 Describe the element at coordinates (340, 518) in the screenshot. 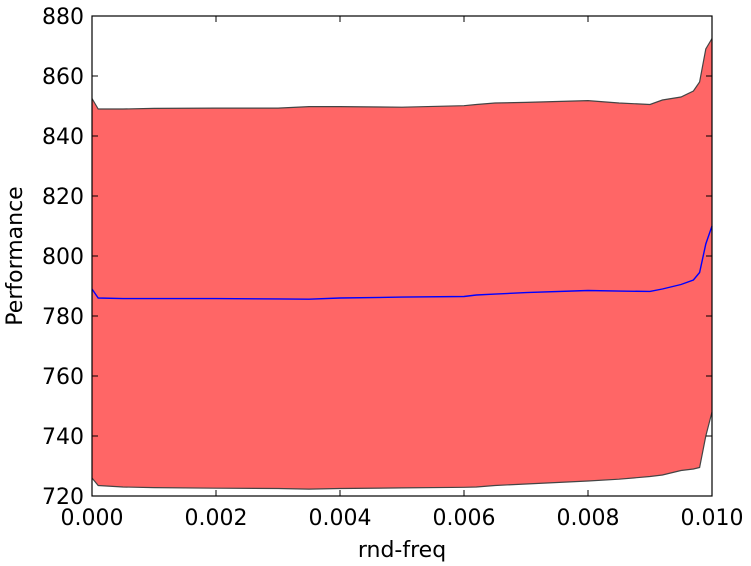

I see `x-tick-label: 0.004` at that location.